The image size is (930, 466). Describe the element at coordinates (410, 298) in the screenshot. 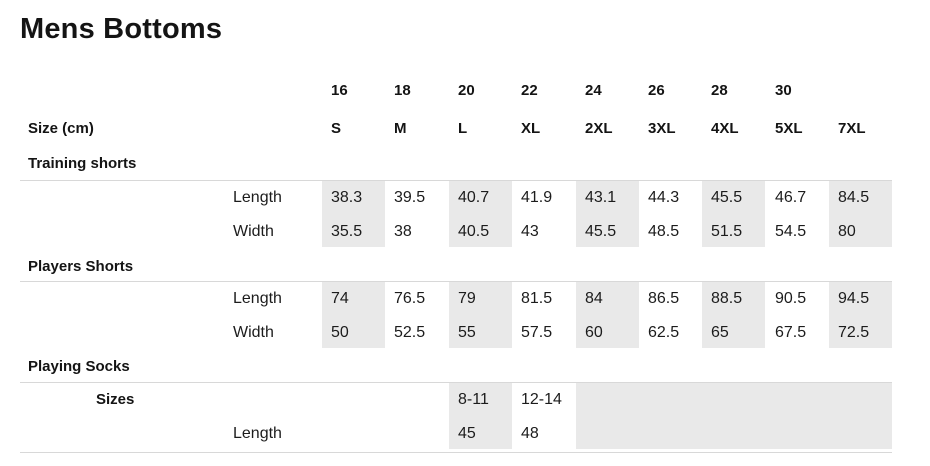

I see `table-cell: 76.5` at that location.